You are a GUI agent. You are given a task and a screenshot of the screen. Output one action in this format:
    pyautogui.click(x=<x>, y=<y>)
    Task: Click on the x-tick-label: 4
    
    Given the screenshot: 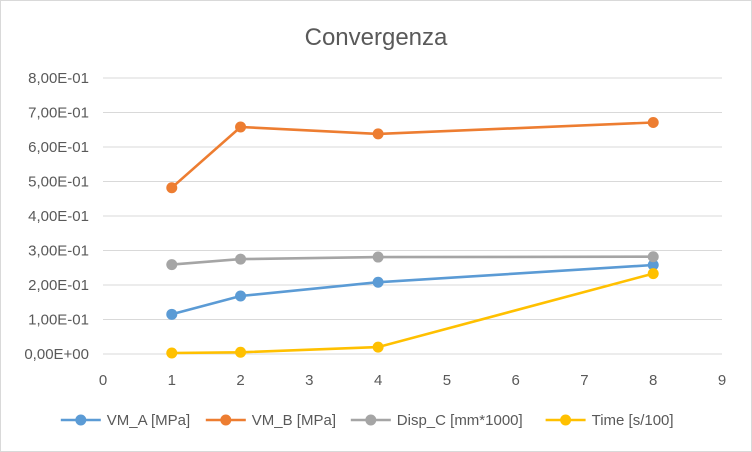 What is the action you would take?
    pyautogui.click(x=378, y=380)
    